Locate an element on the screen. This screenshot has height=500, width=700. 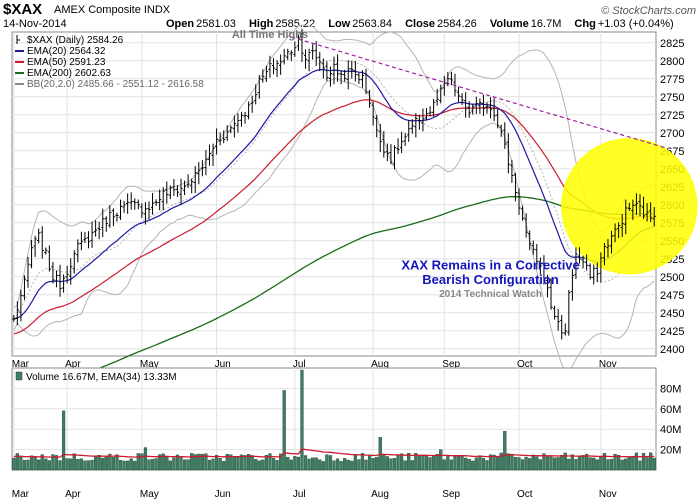
high-value: 2585.22 is located at coordinates (295, 24).